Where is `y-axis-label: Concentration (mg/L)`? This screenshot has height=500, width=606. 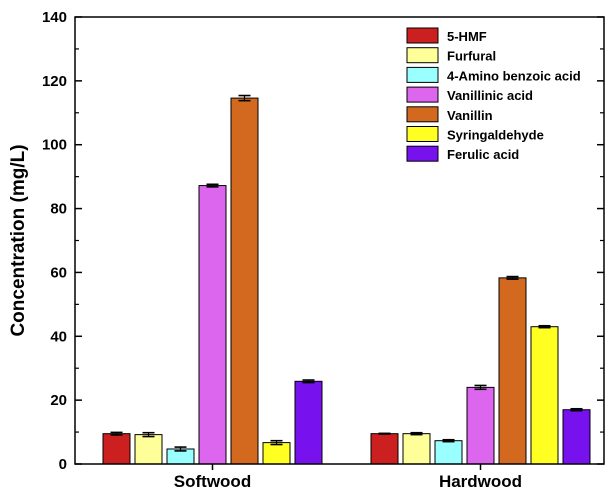 y-axis-label: Concentration (mg/L) is located at coordinates (18, 240).